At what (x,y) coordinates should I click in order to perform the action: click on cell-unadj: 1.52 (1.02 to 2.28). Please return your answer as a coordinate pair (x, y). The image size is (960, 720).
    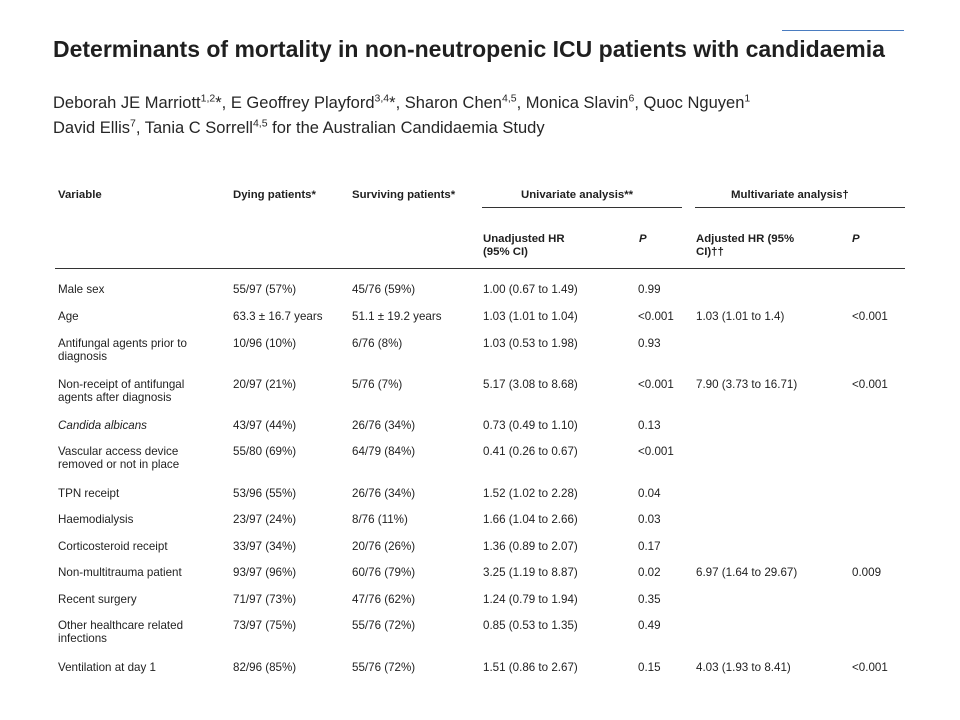
    Looking at the image, I should click on (530, 493).